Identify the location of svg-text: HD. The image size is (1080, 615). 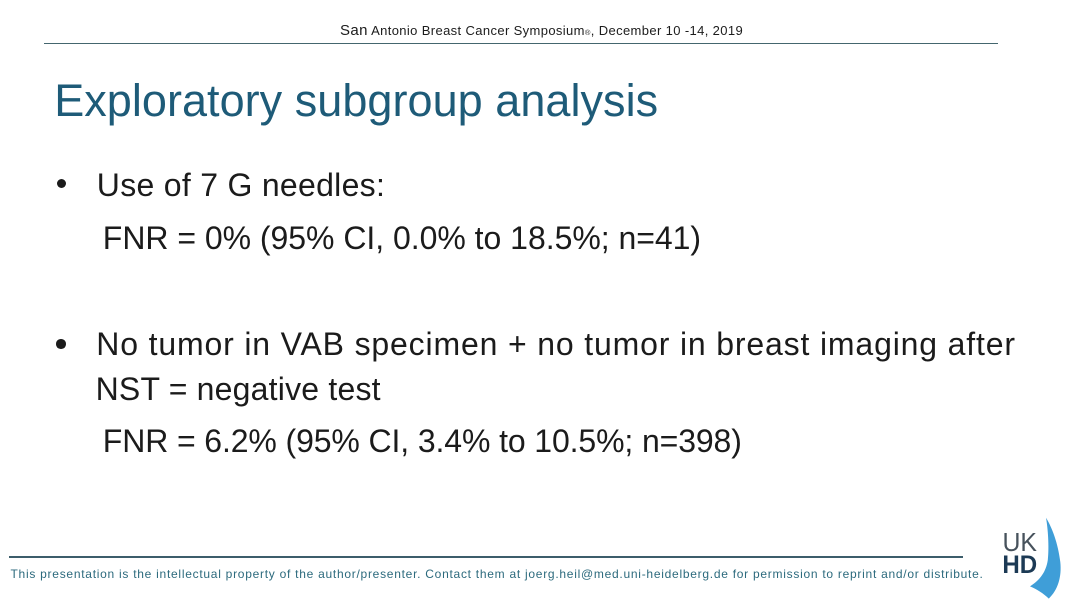
(1019, 565).